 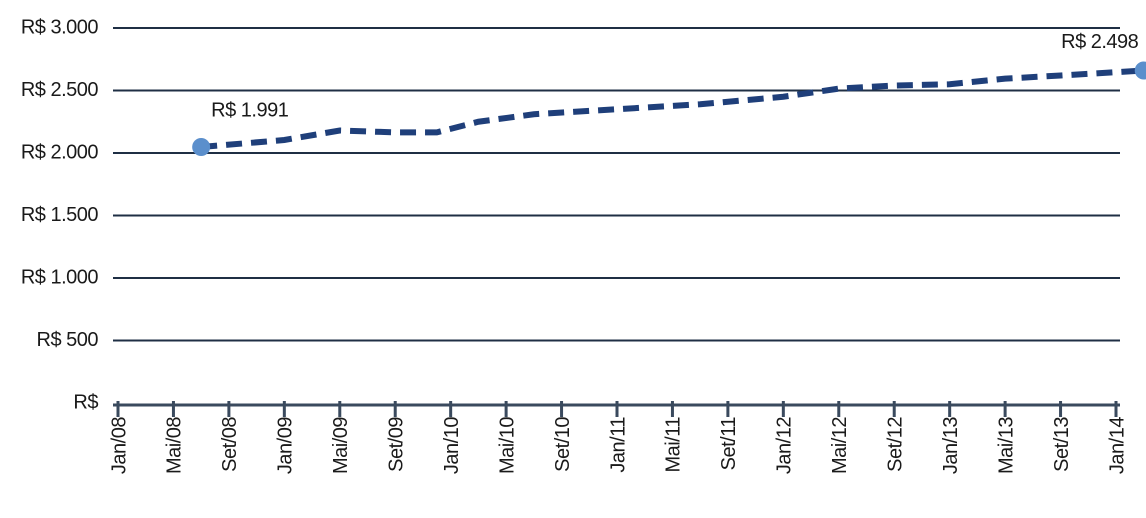 What do you see at coordinates (1100, 42) in the screenshot?
I see `annotation: R$ 2.498` at bounding box center [1100, 42].